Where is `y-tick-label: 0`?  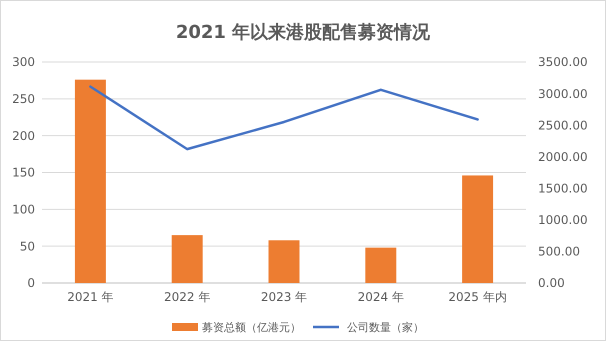
y-tick-label: 0 is located at coordinates (31, 283).